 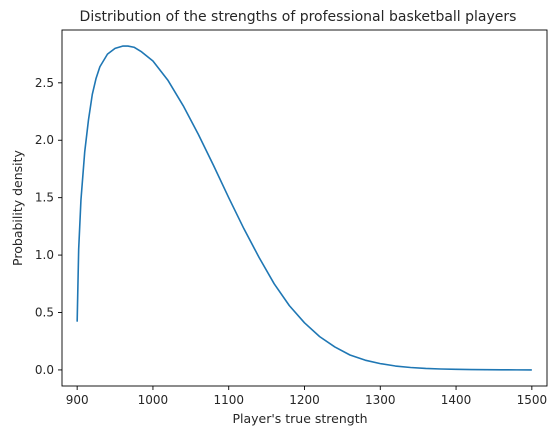 What do you see at coordinates (17, 207) in the screenshot?
I see `y-axis-label: Probability density` at bounding box center [17, 207].